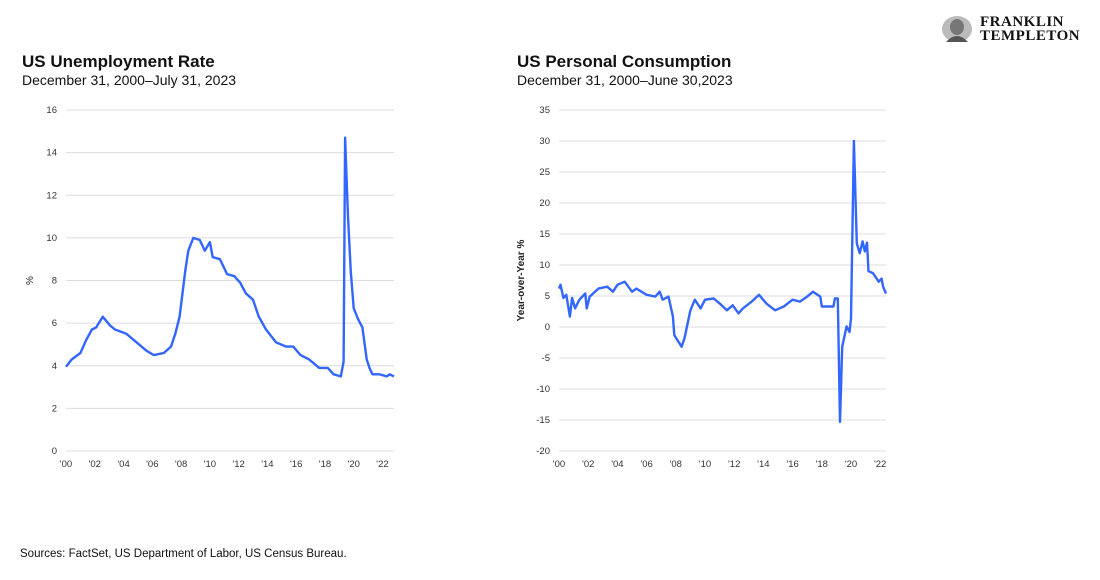  What do you see at coordinates (544, 234) in the screenshot?
I see `y-tick-label: 15` at bounding box center [544, 234].